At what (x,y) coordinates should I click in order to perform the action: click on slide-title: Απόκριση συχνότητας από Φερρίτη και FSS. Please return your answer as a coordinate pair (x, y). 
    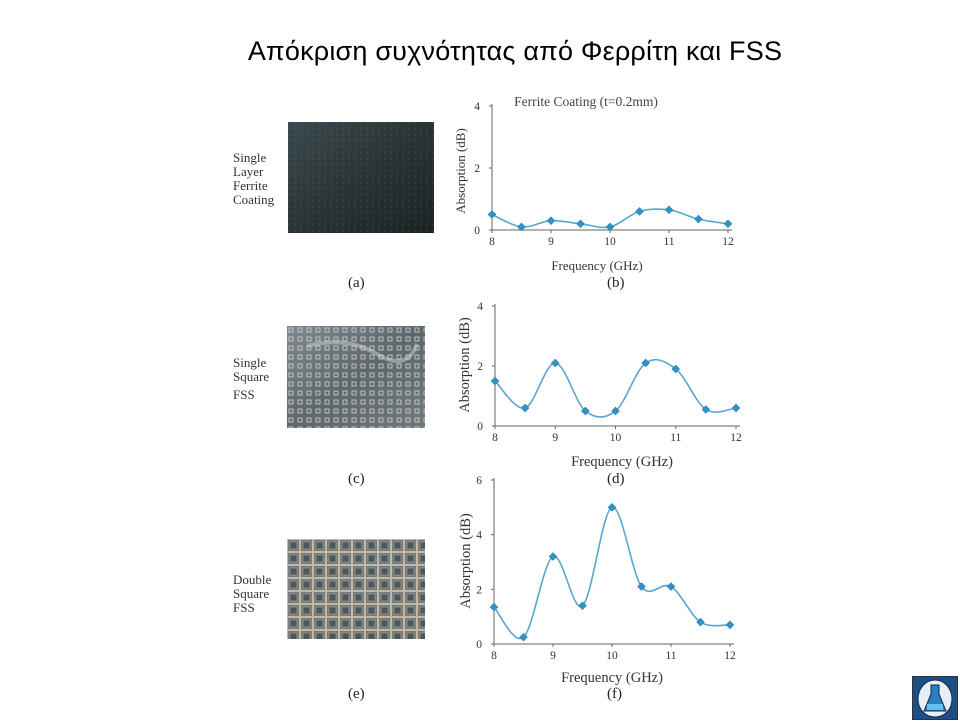
    Looking at the image, I should click on (515, 51).